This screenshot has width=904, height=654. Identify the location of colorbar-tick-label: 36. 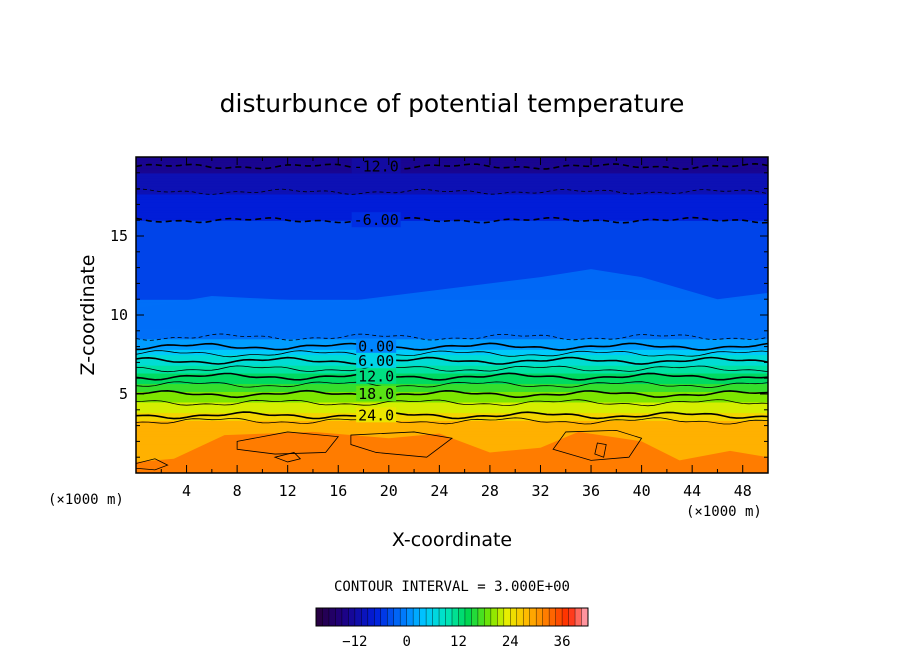
(562, 642).